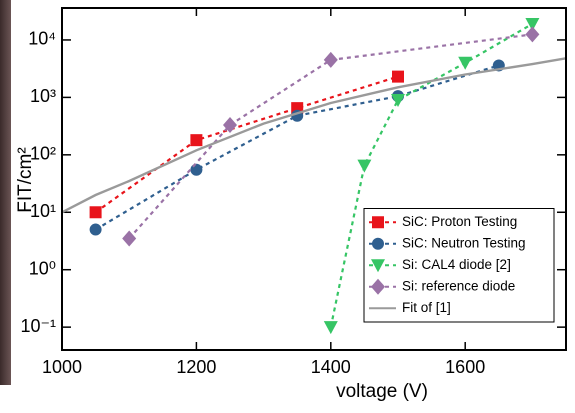 This screenshot has height=413, width=575. I want to click on cropped-photo-edge, so click(5, 192).